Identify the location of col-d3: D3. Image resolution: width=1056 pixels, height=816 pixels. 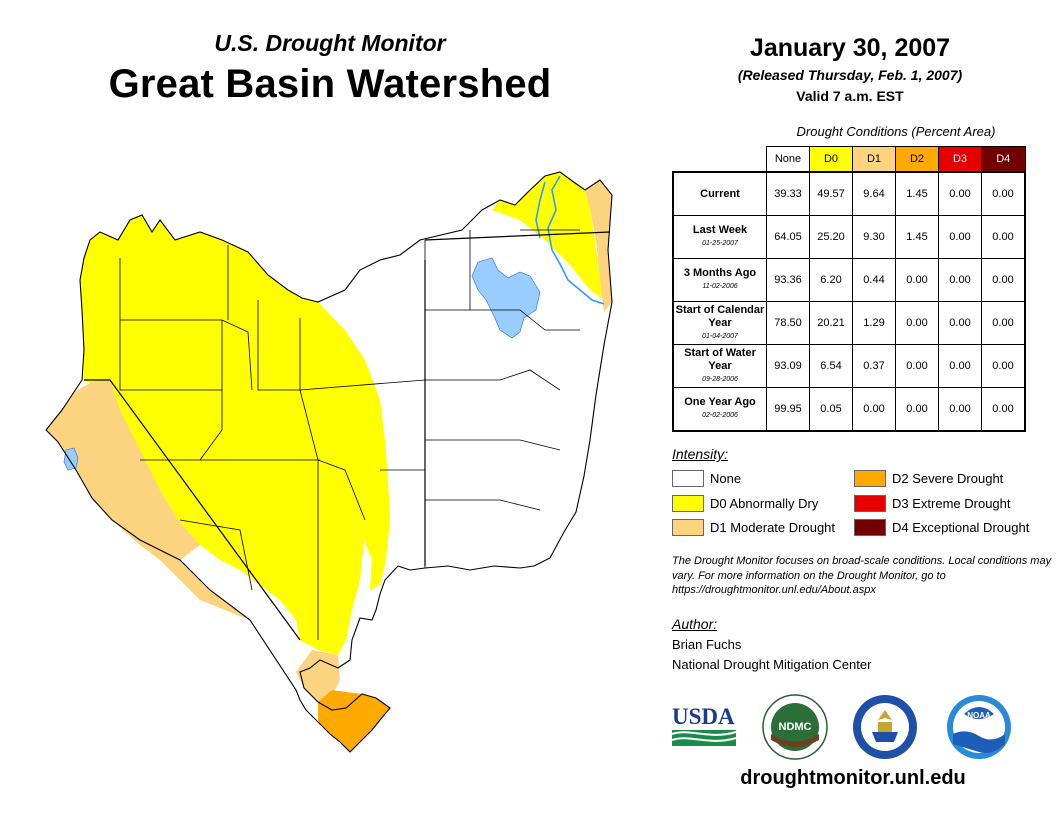
(960, 159).